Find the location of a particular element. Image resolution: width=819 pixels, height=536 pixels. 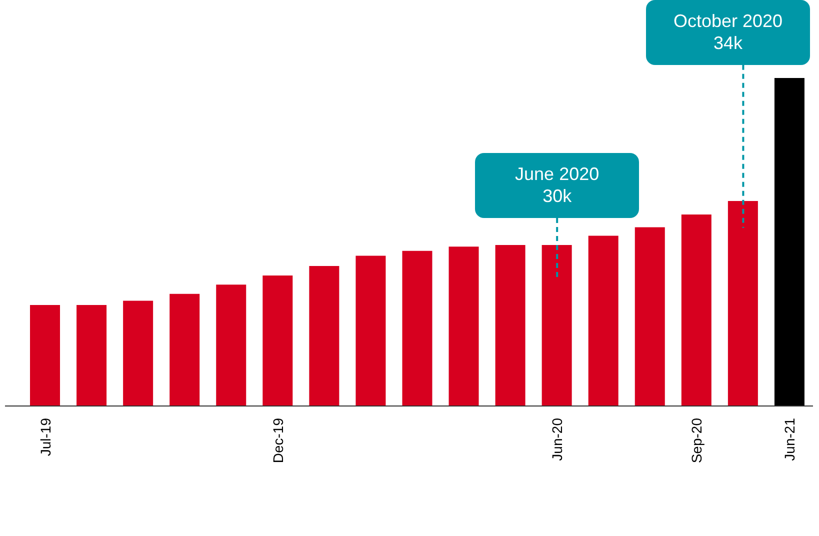

annotation: June 2020 30k is located at coordinates (557, 185).